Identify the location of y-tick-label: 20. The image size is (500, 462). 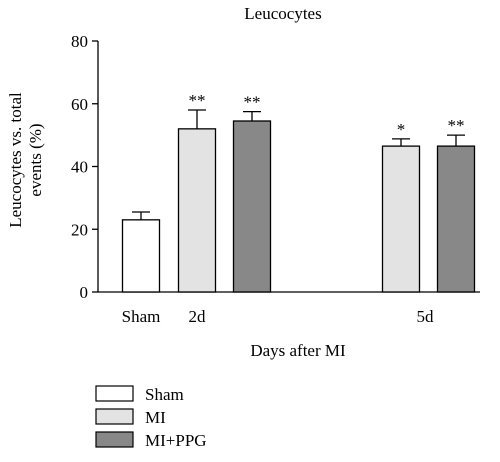
(79, 229).